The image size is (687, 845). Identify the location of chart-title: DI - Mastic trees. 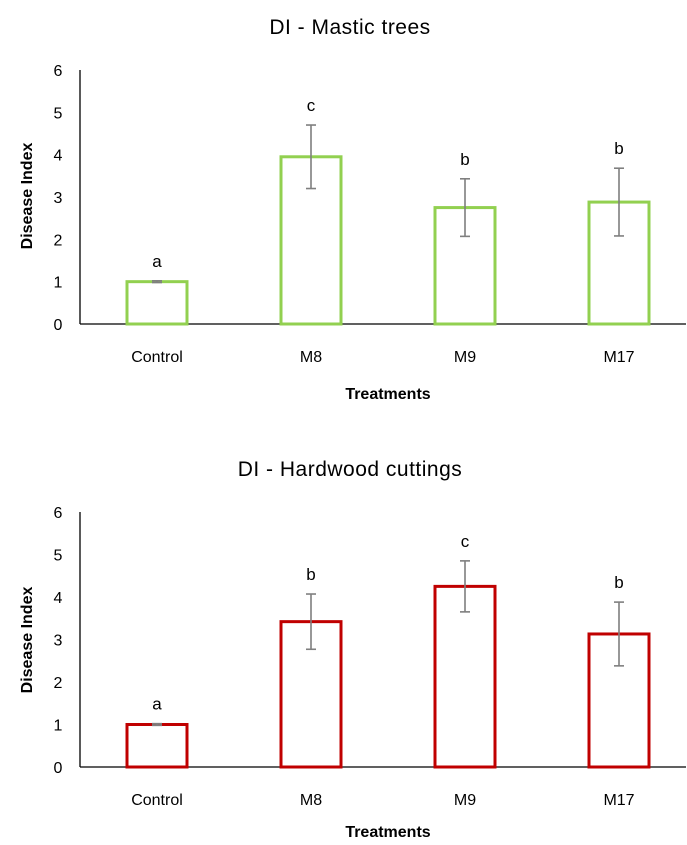
(349, 27).